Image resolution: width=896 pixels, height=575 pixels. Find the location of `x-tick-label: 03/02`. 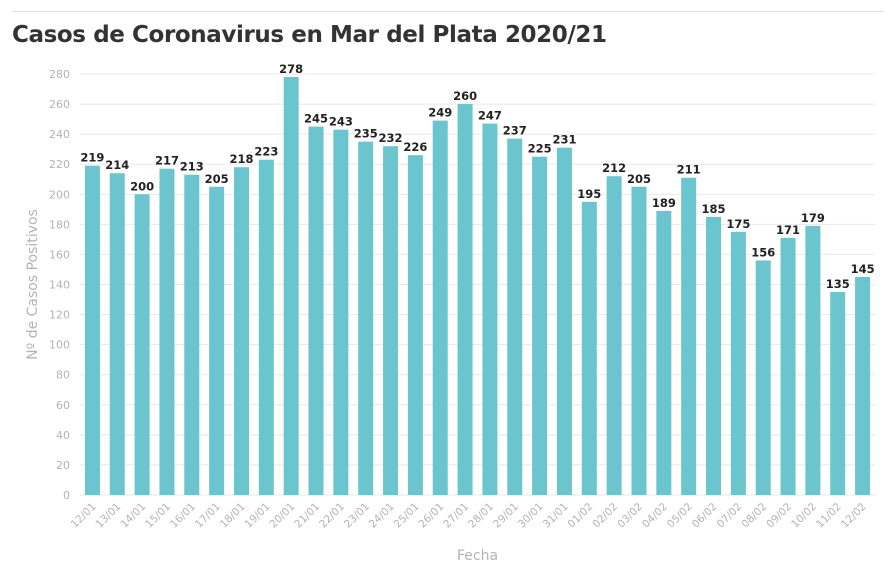

x-tick-label: 03/02 is located at coordinates (630, 516).